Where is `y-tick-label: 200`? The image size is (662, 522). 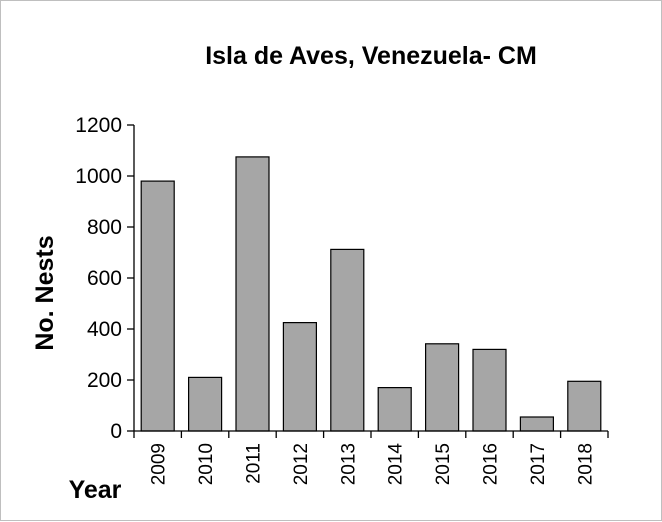 y-tick-label: 200 is located at coordinates (104, 380).